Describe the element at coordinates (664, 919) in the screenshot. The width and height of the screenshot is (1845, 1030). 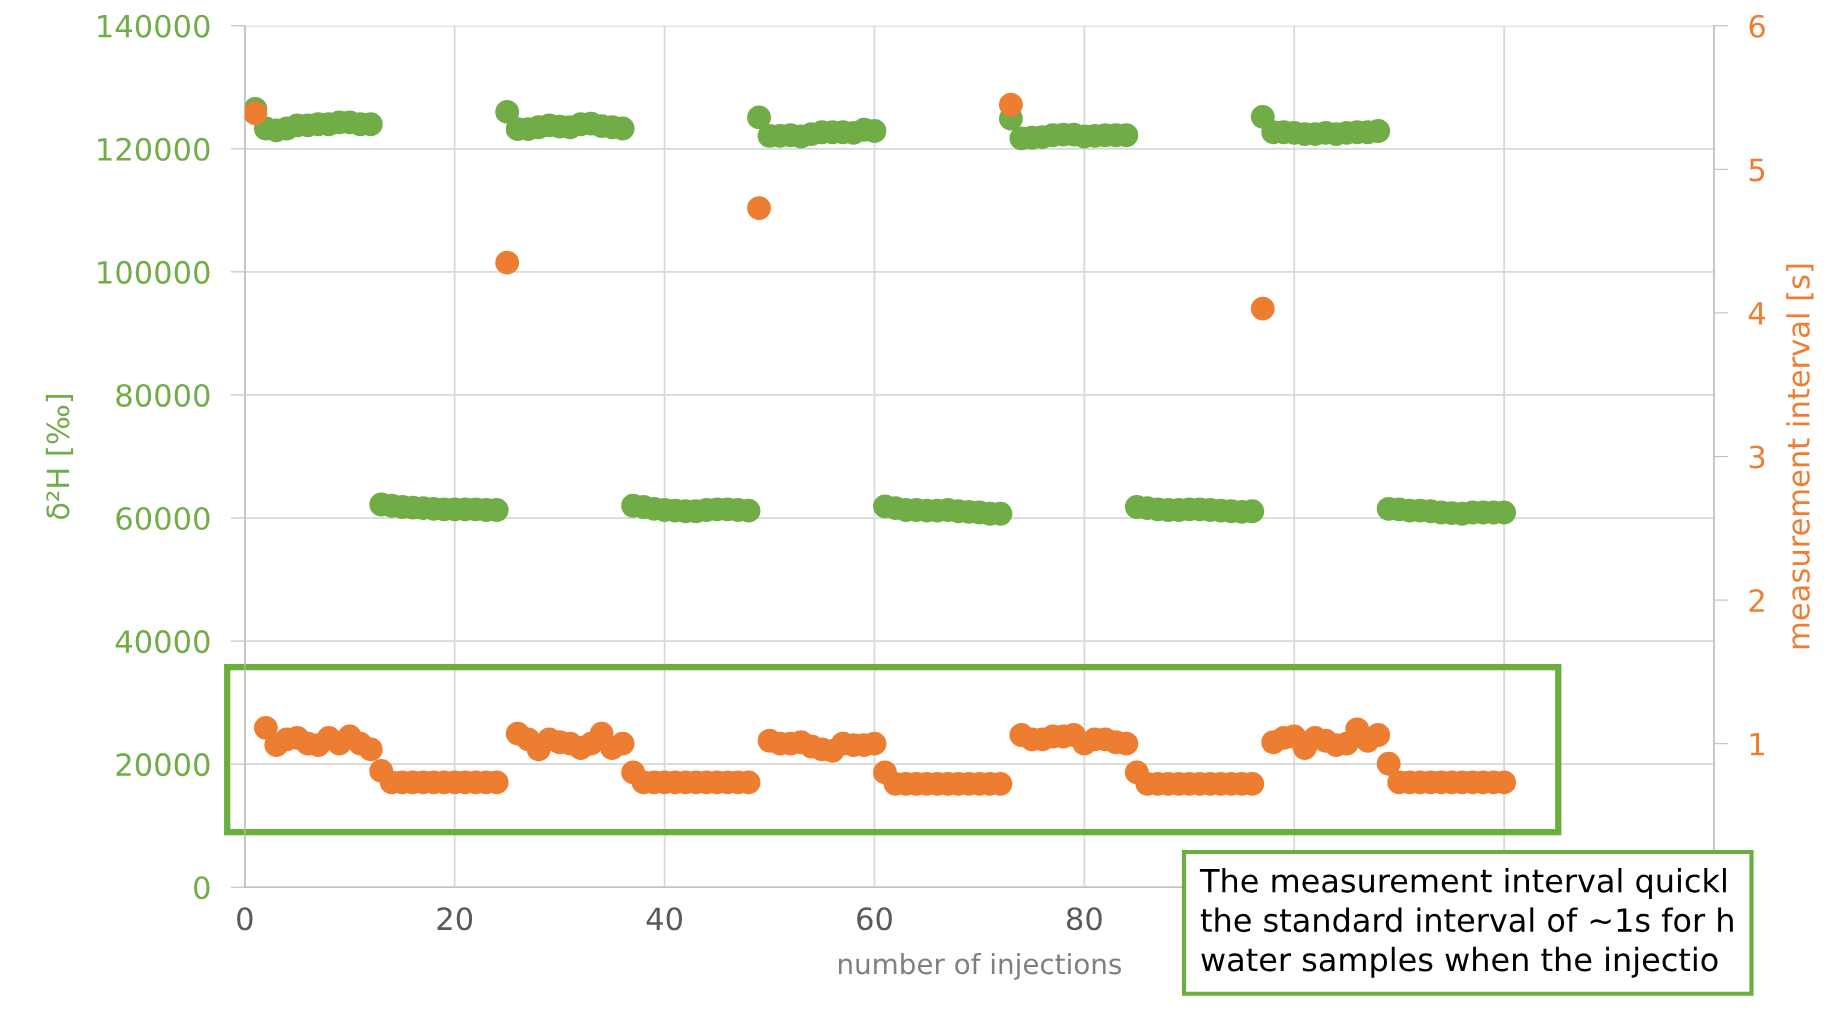
I see `x-tick-label: 40` at that location.